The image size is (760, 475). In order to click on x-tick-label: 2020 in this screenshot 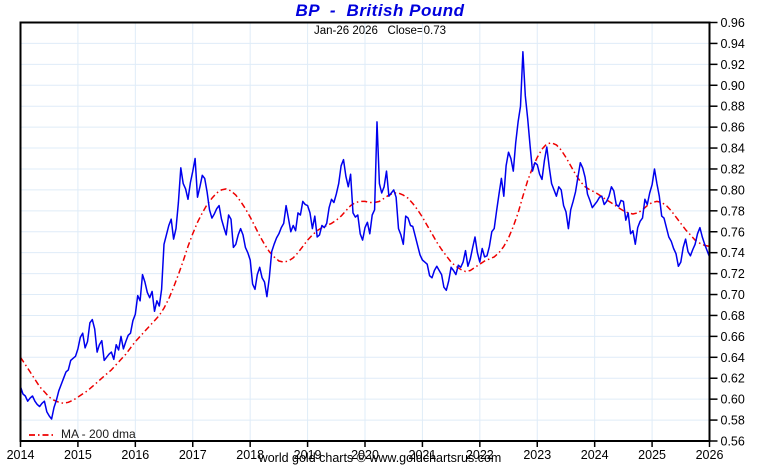, I will do `click(365, 455)`.